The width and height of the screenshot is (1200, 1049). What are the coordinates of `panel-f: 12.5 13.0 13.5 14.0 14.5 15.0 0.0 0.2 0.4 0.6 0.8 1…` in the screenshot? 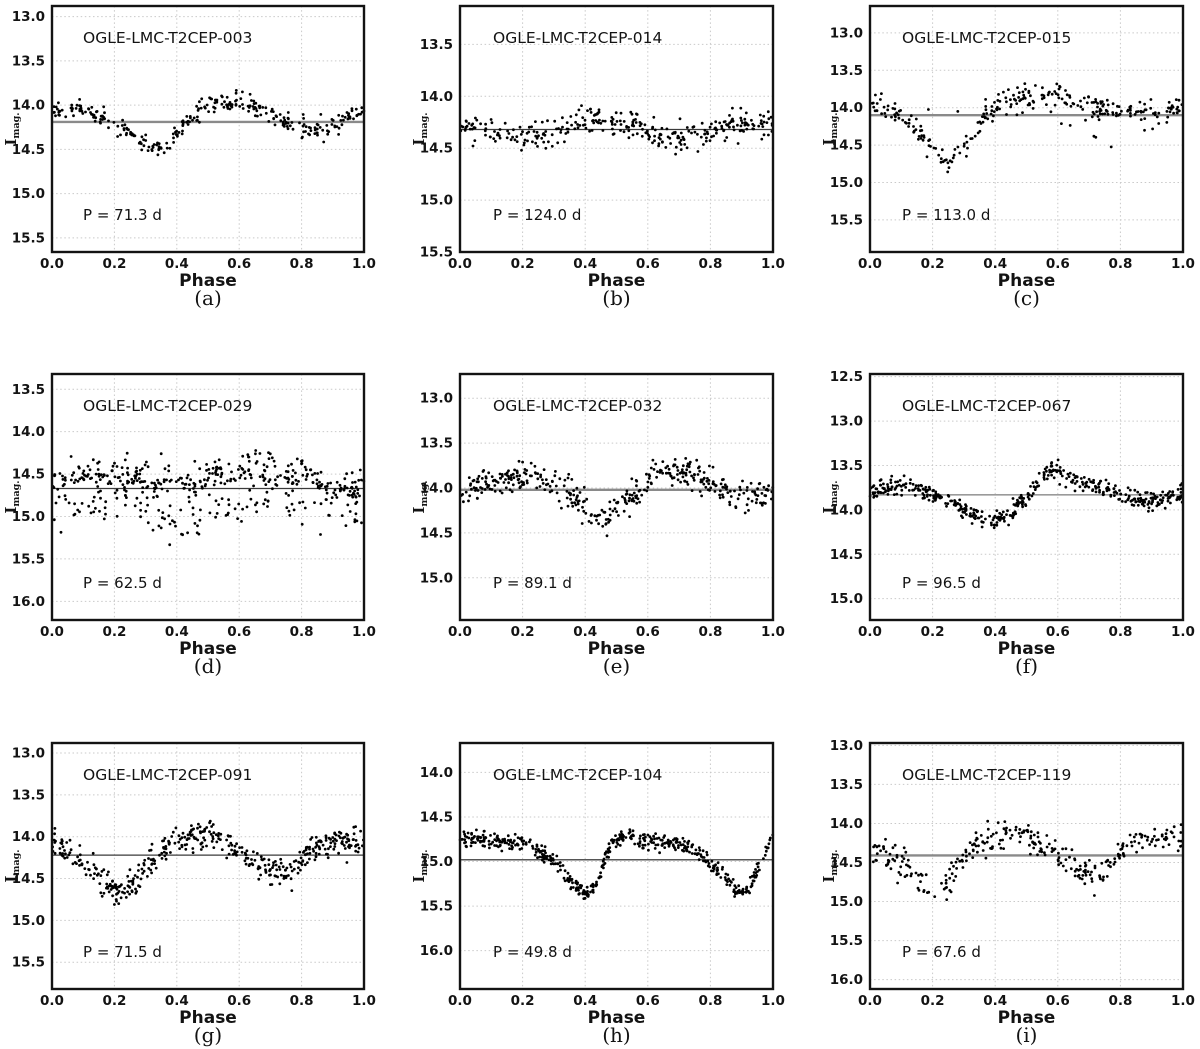 It's located at (1000, 527).